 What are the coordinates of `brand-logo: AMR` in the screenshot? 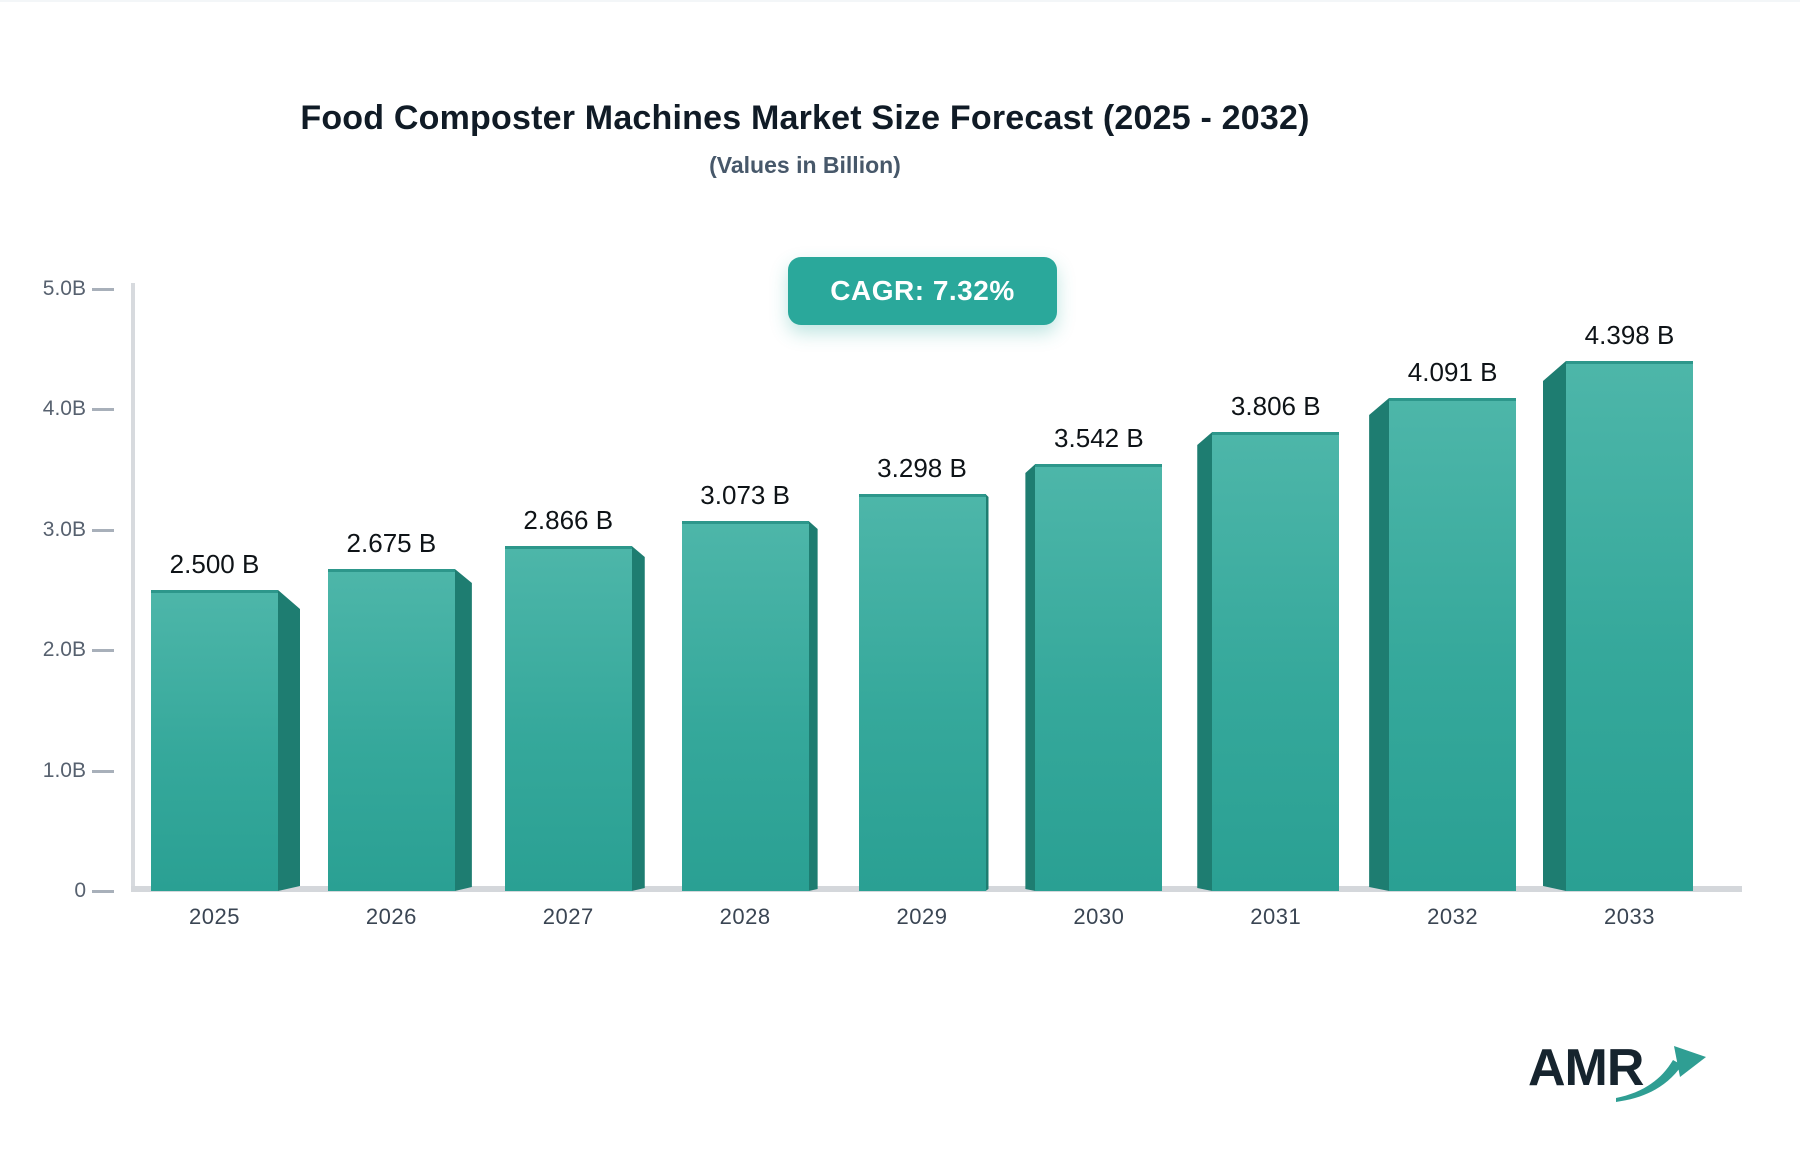 It's located at (1638, 1078).